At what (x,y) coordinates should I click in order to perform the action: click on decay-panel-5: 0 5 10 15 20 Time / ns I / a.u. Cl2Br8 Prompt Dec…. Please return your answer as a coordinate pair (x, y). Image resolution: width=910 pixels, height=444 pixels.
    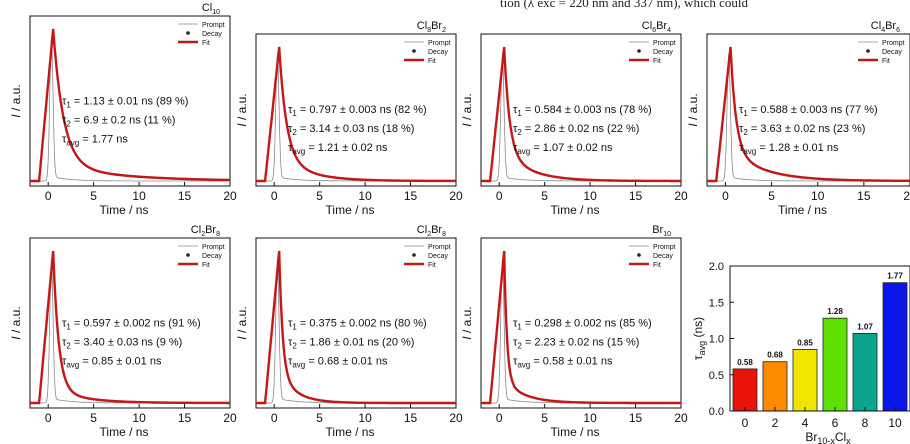
    Looking at the image, I should click on (123, 331).